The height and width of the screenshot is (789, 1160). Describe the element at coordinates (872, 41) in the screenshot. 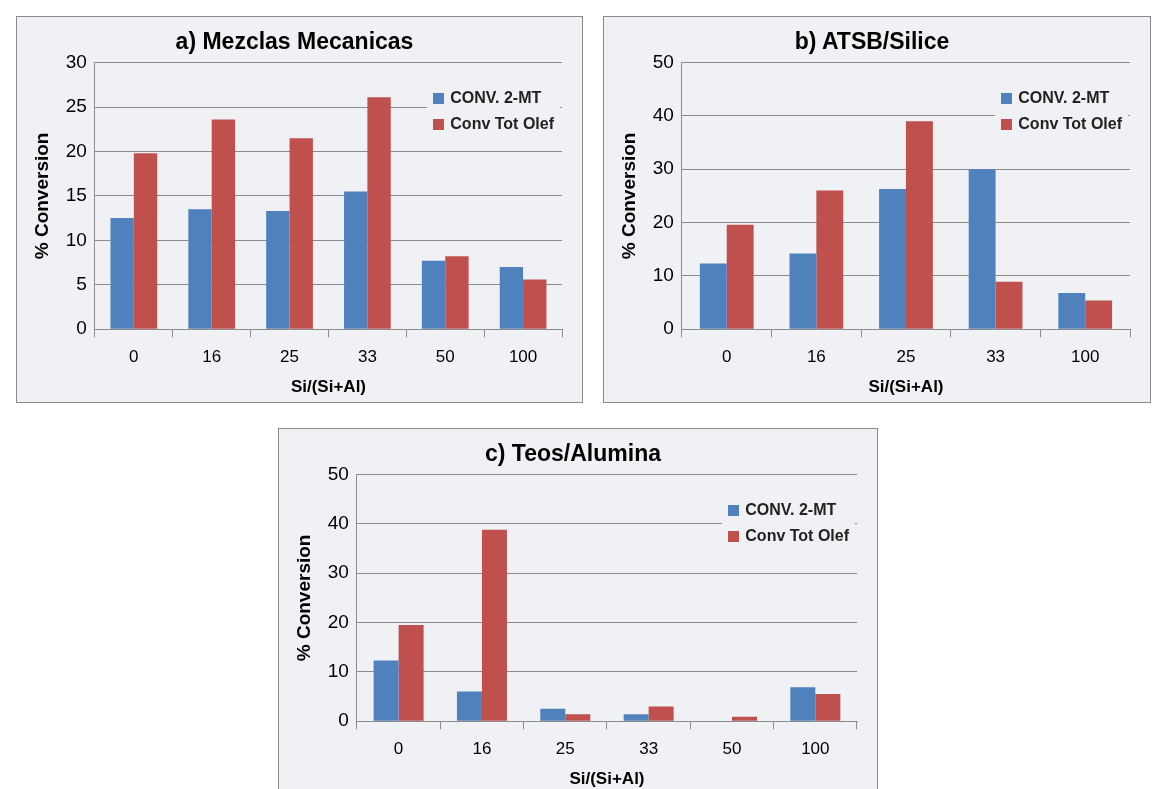

I see `chart-title: b) ATSB/Silice` at that location.